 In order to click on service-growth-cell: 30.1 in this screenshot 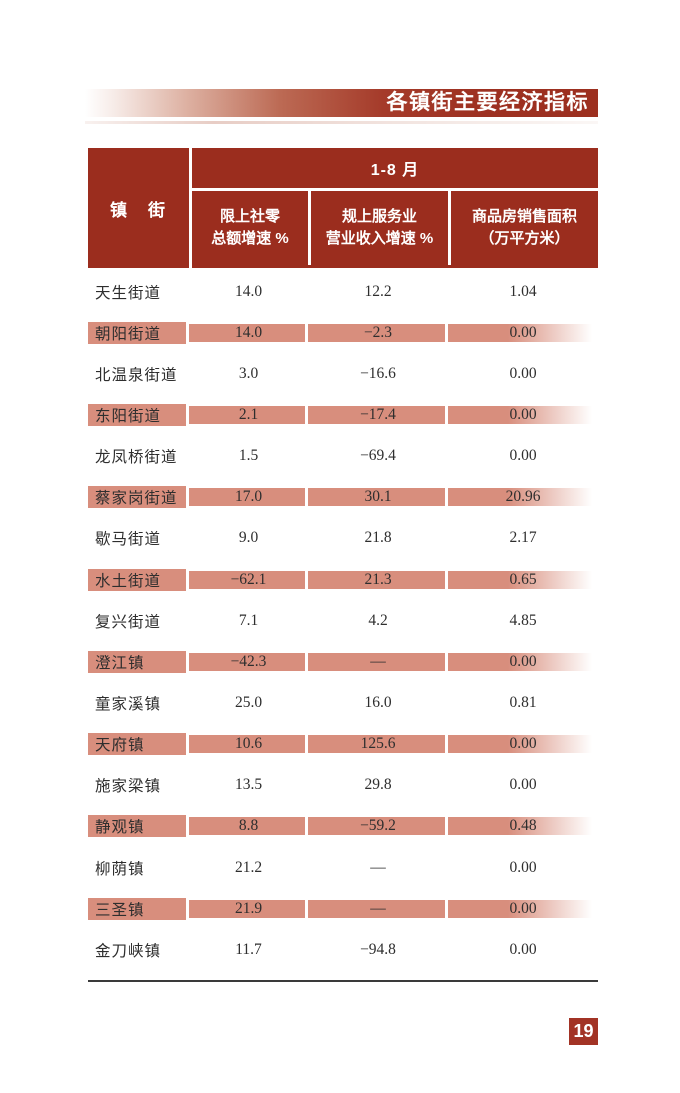, I will do `click(378, 497)`.